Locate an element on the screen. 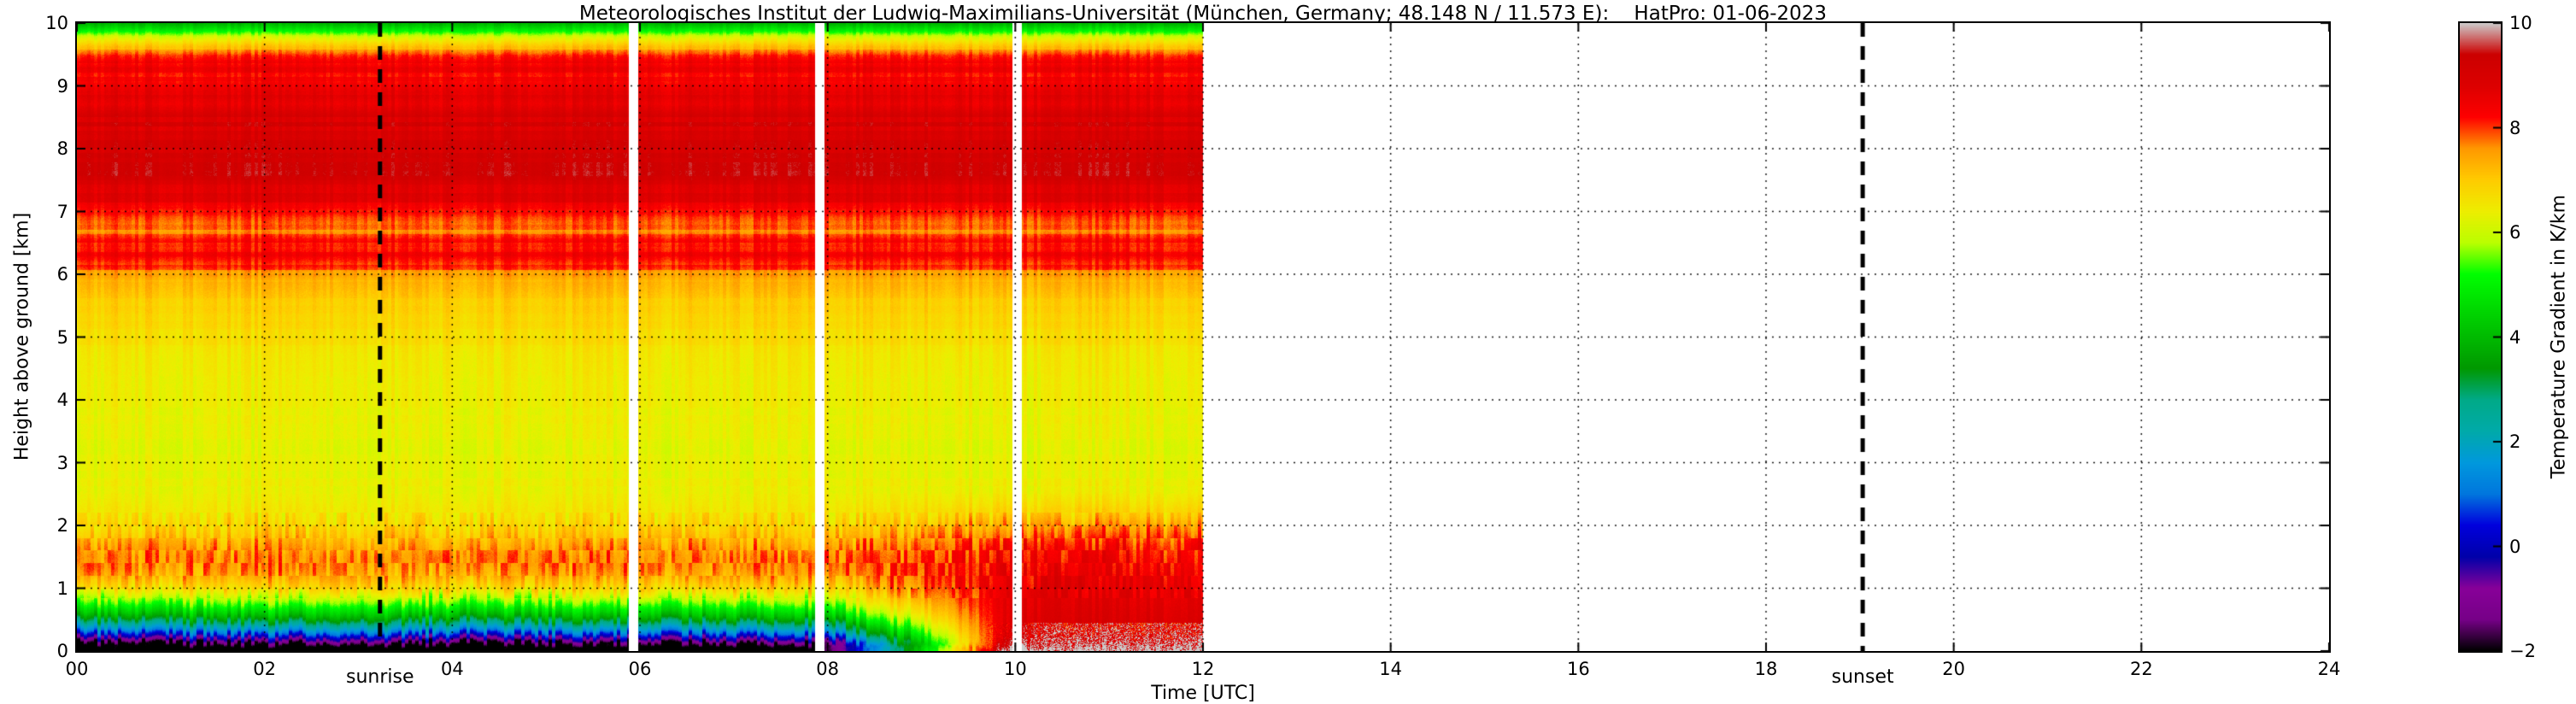 Image resolution: width=2576 pixels, height=704 pixels. y-tick-label: 2 is located at coordinates (62, 525).